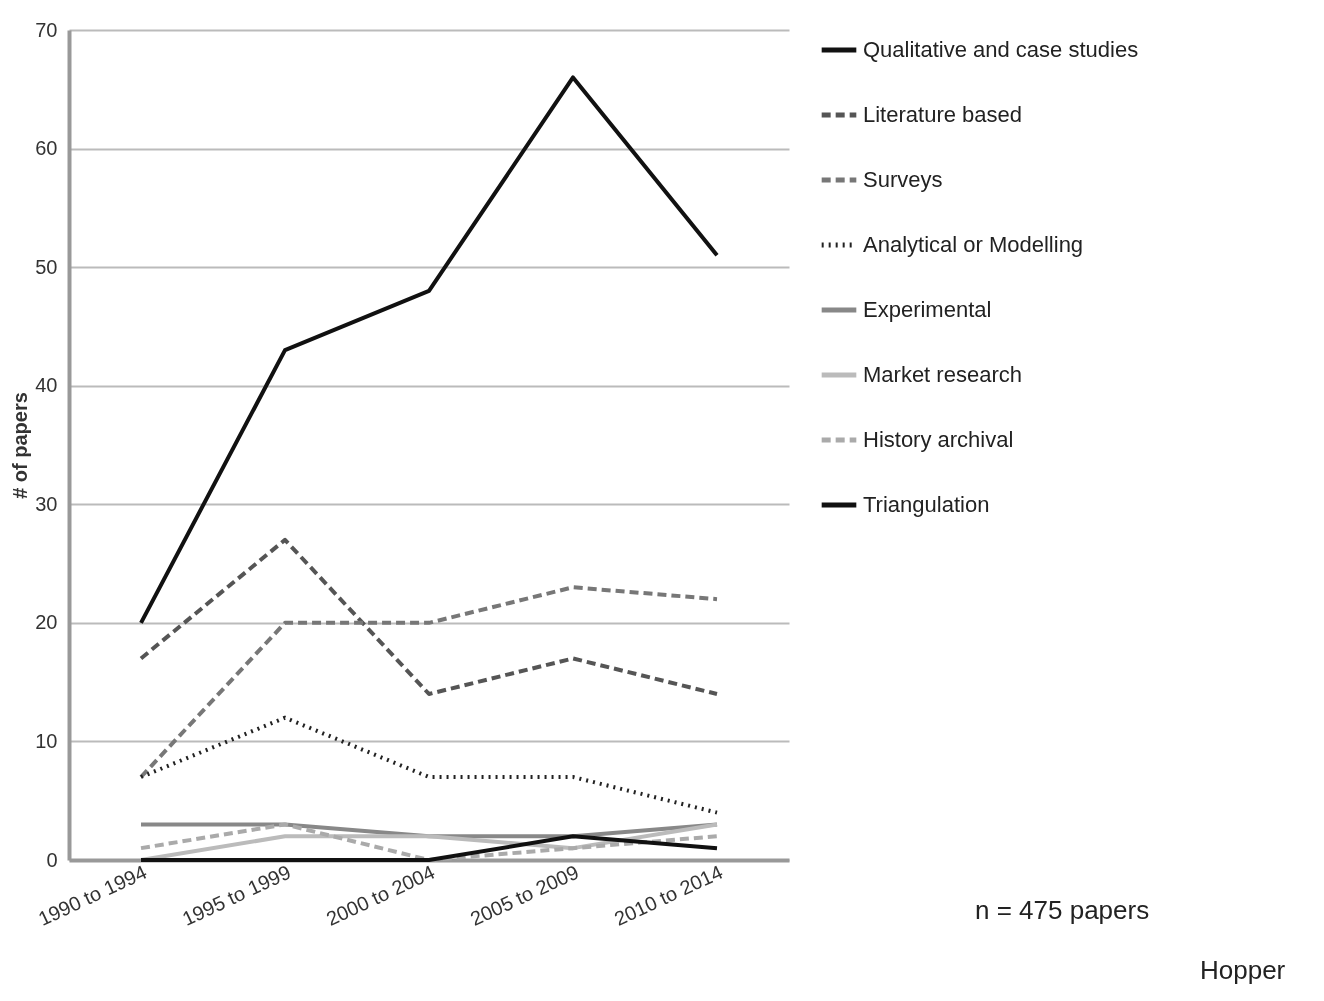  What do you see at coordinates (46, 622) in the screenshot?
I see `y-tick-label: 20` at bounding box center [46, 622].